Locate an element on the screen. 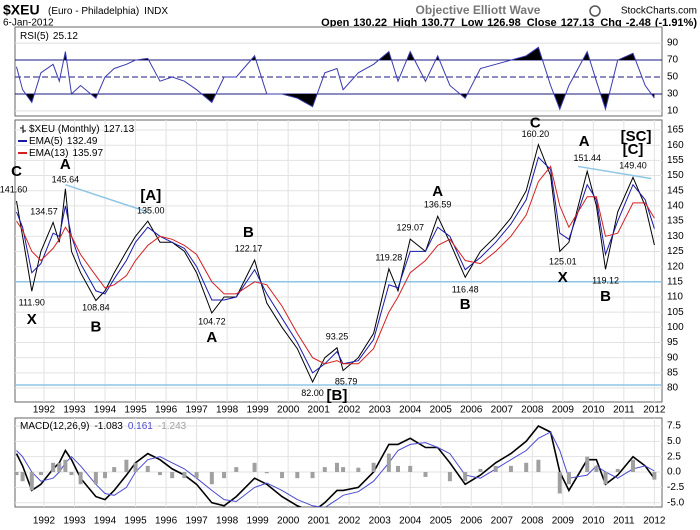  wave-label: [B] is located at coordinates (337, 395).